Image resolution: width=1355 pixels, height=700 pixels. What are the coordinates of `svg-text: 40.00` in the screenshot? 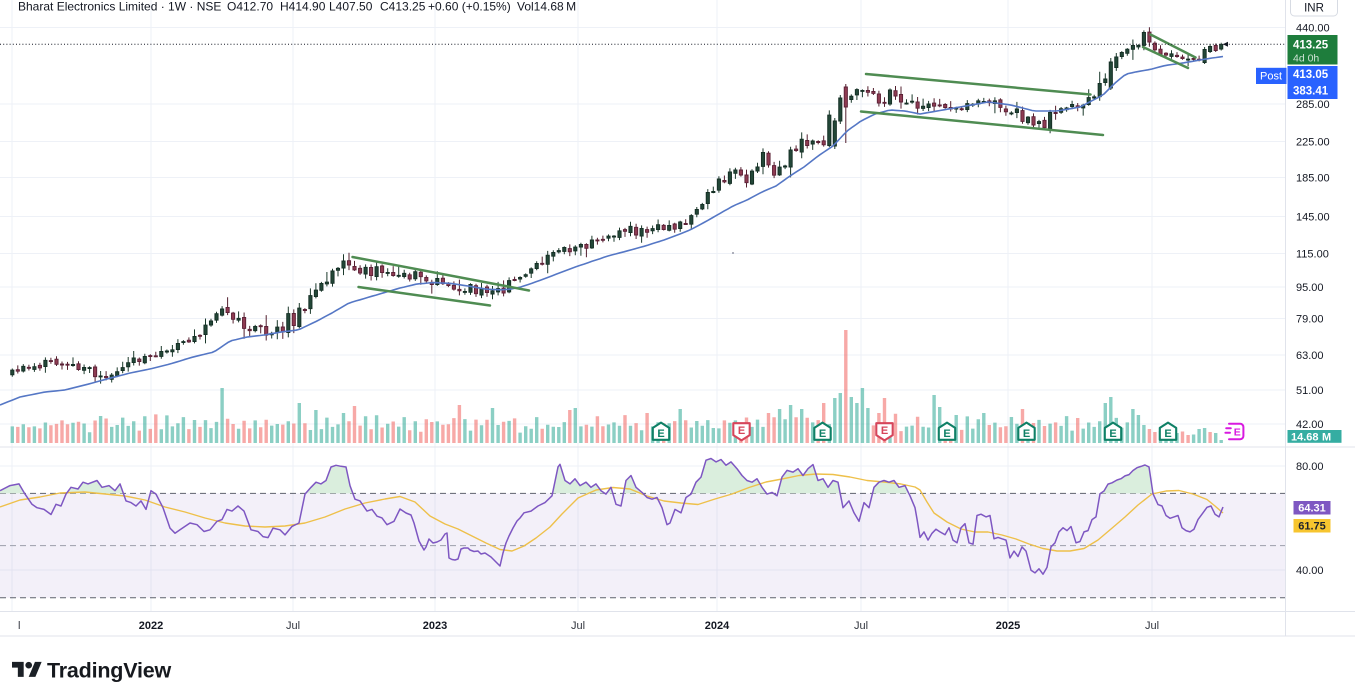 It's located at (1310, 571).